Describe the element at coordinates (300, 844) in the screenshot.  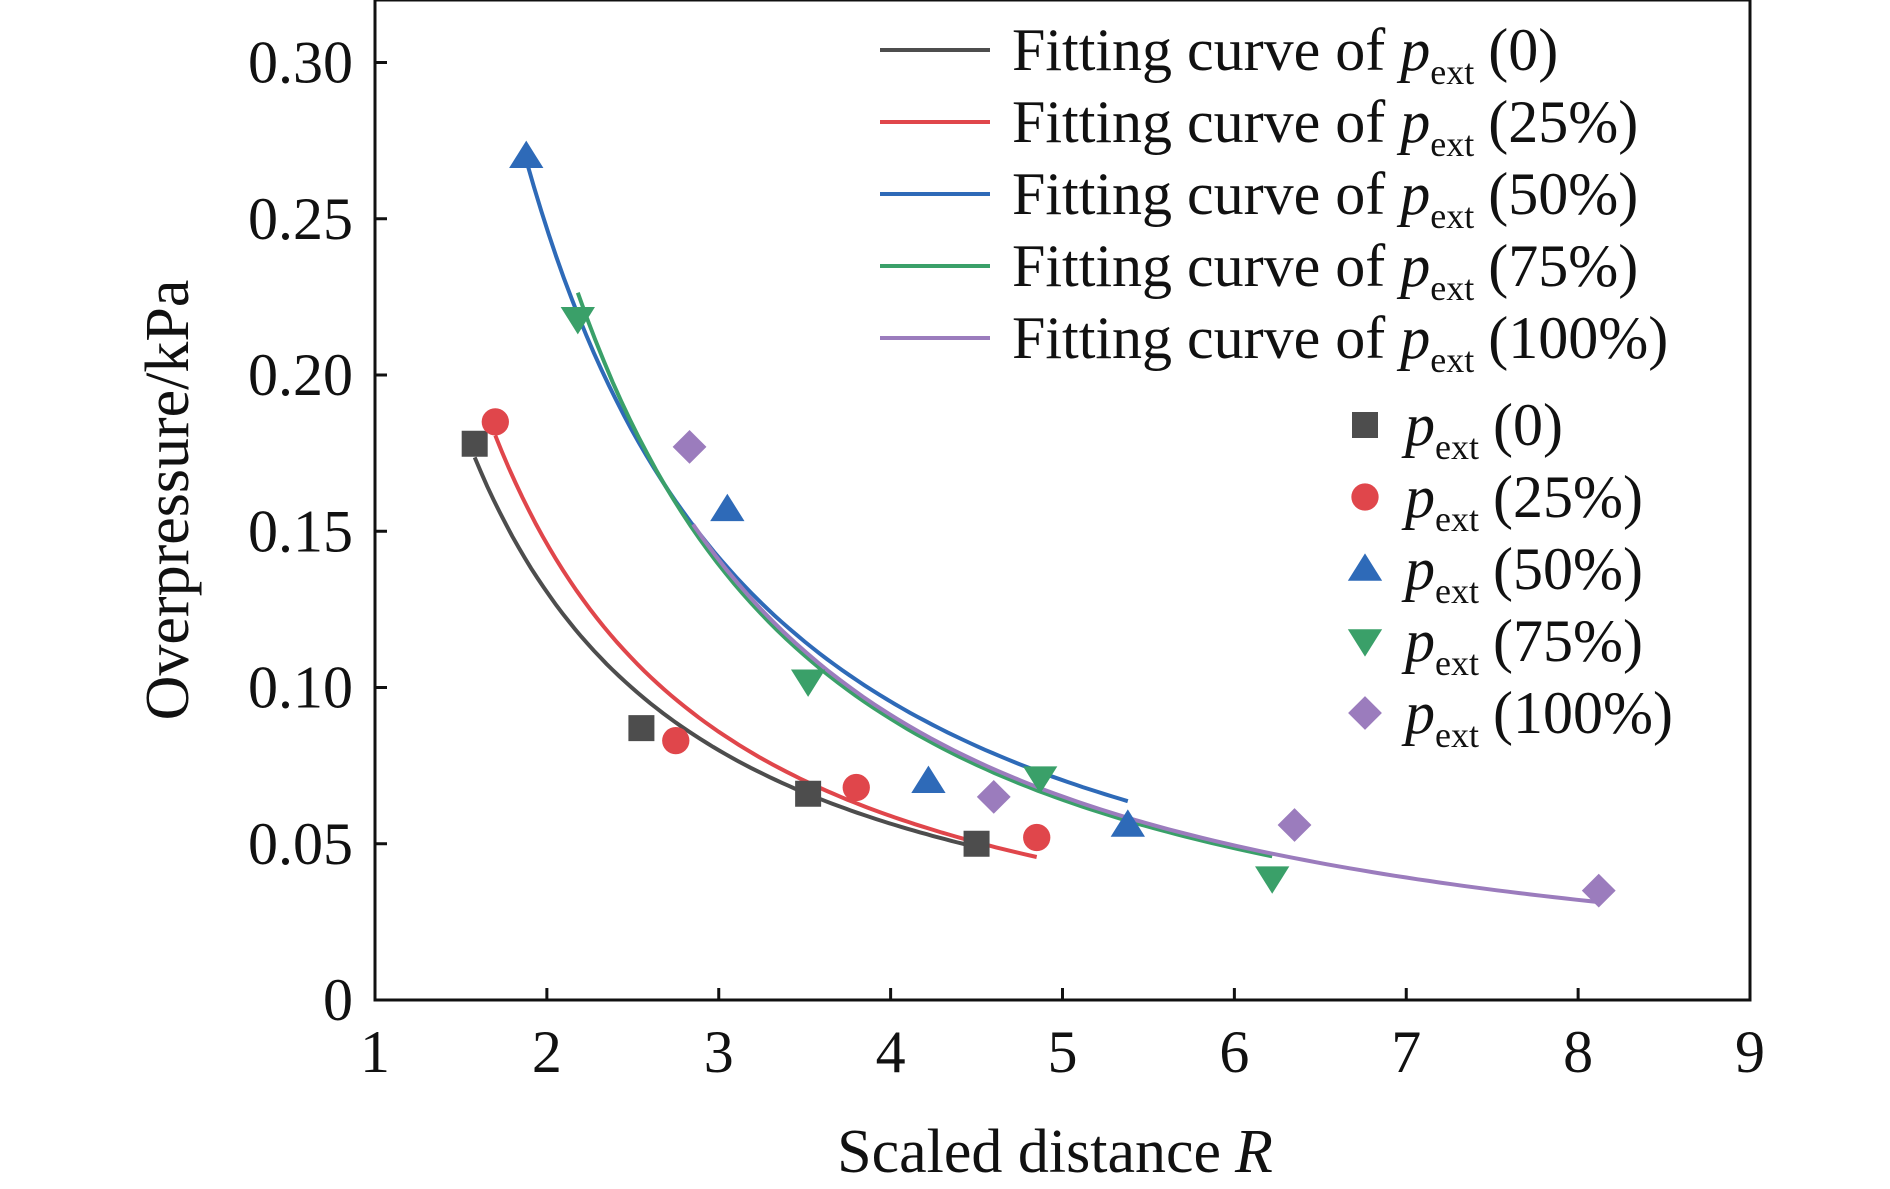
I see `y-tick-label: 0.05` at that location.